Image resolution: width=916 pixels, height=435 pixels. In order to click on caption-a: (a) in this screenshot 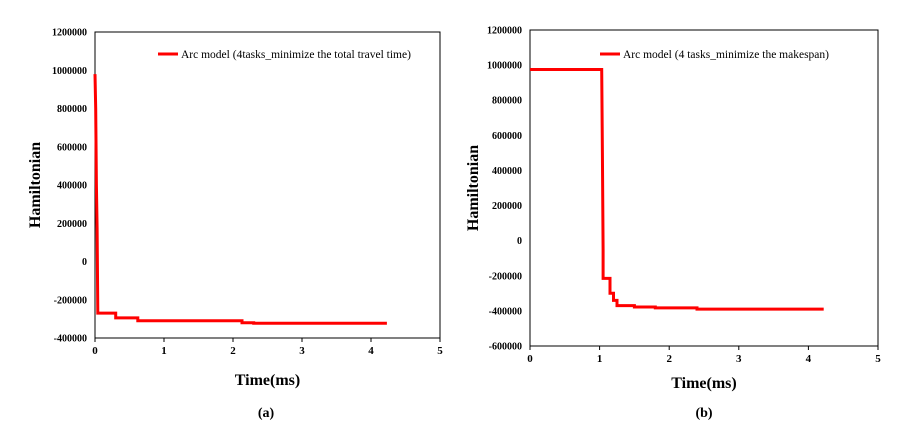, I will do `click(266, 413)`.